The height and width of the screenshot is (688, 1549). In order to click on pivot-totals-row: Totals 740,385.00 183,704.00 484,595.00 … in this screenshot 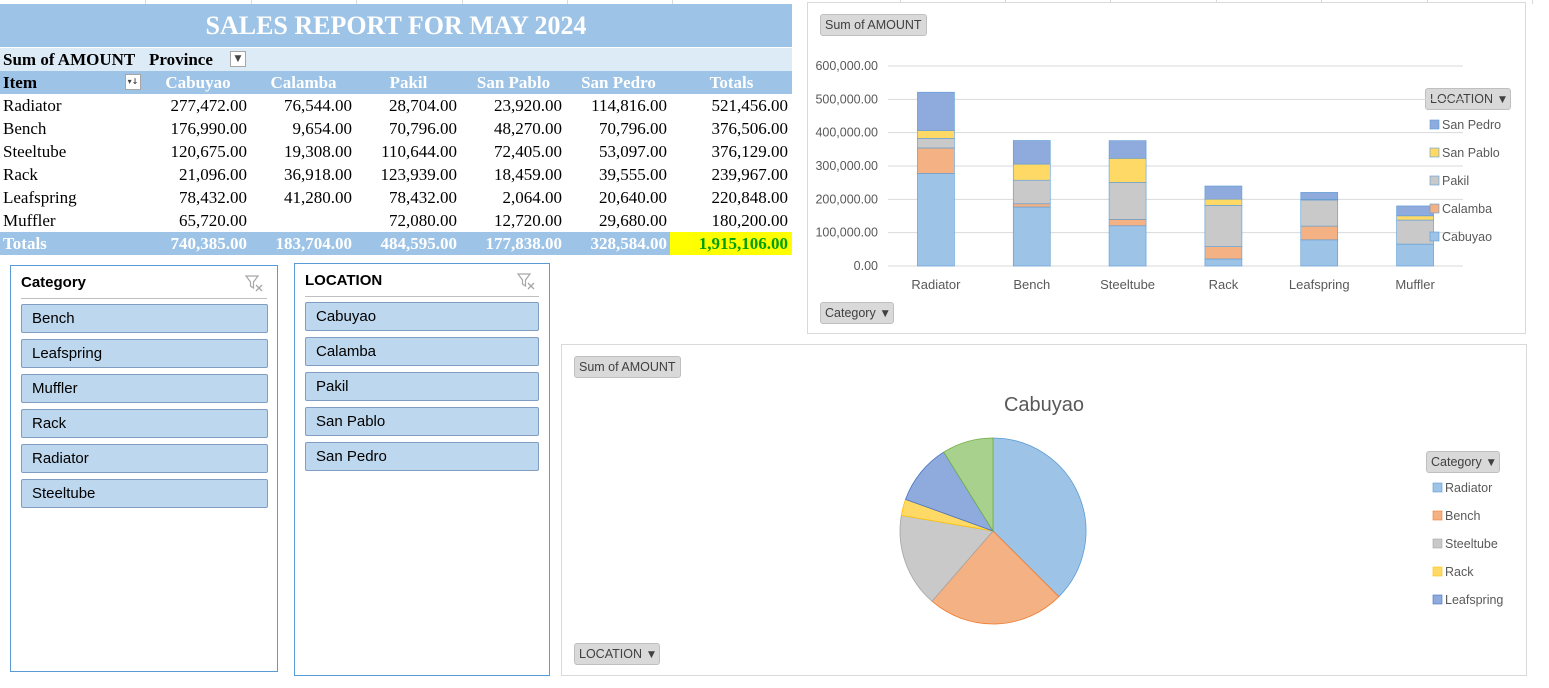, I will do `click(396, 243)`.